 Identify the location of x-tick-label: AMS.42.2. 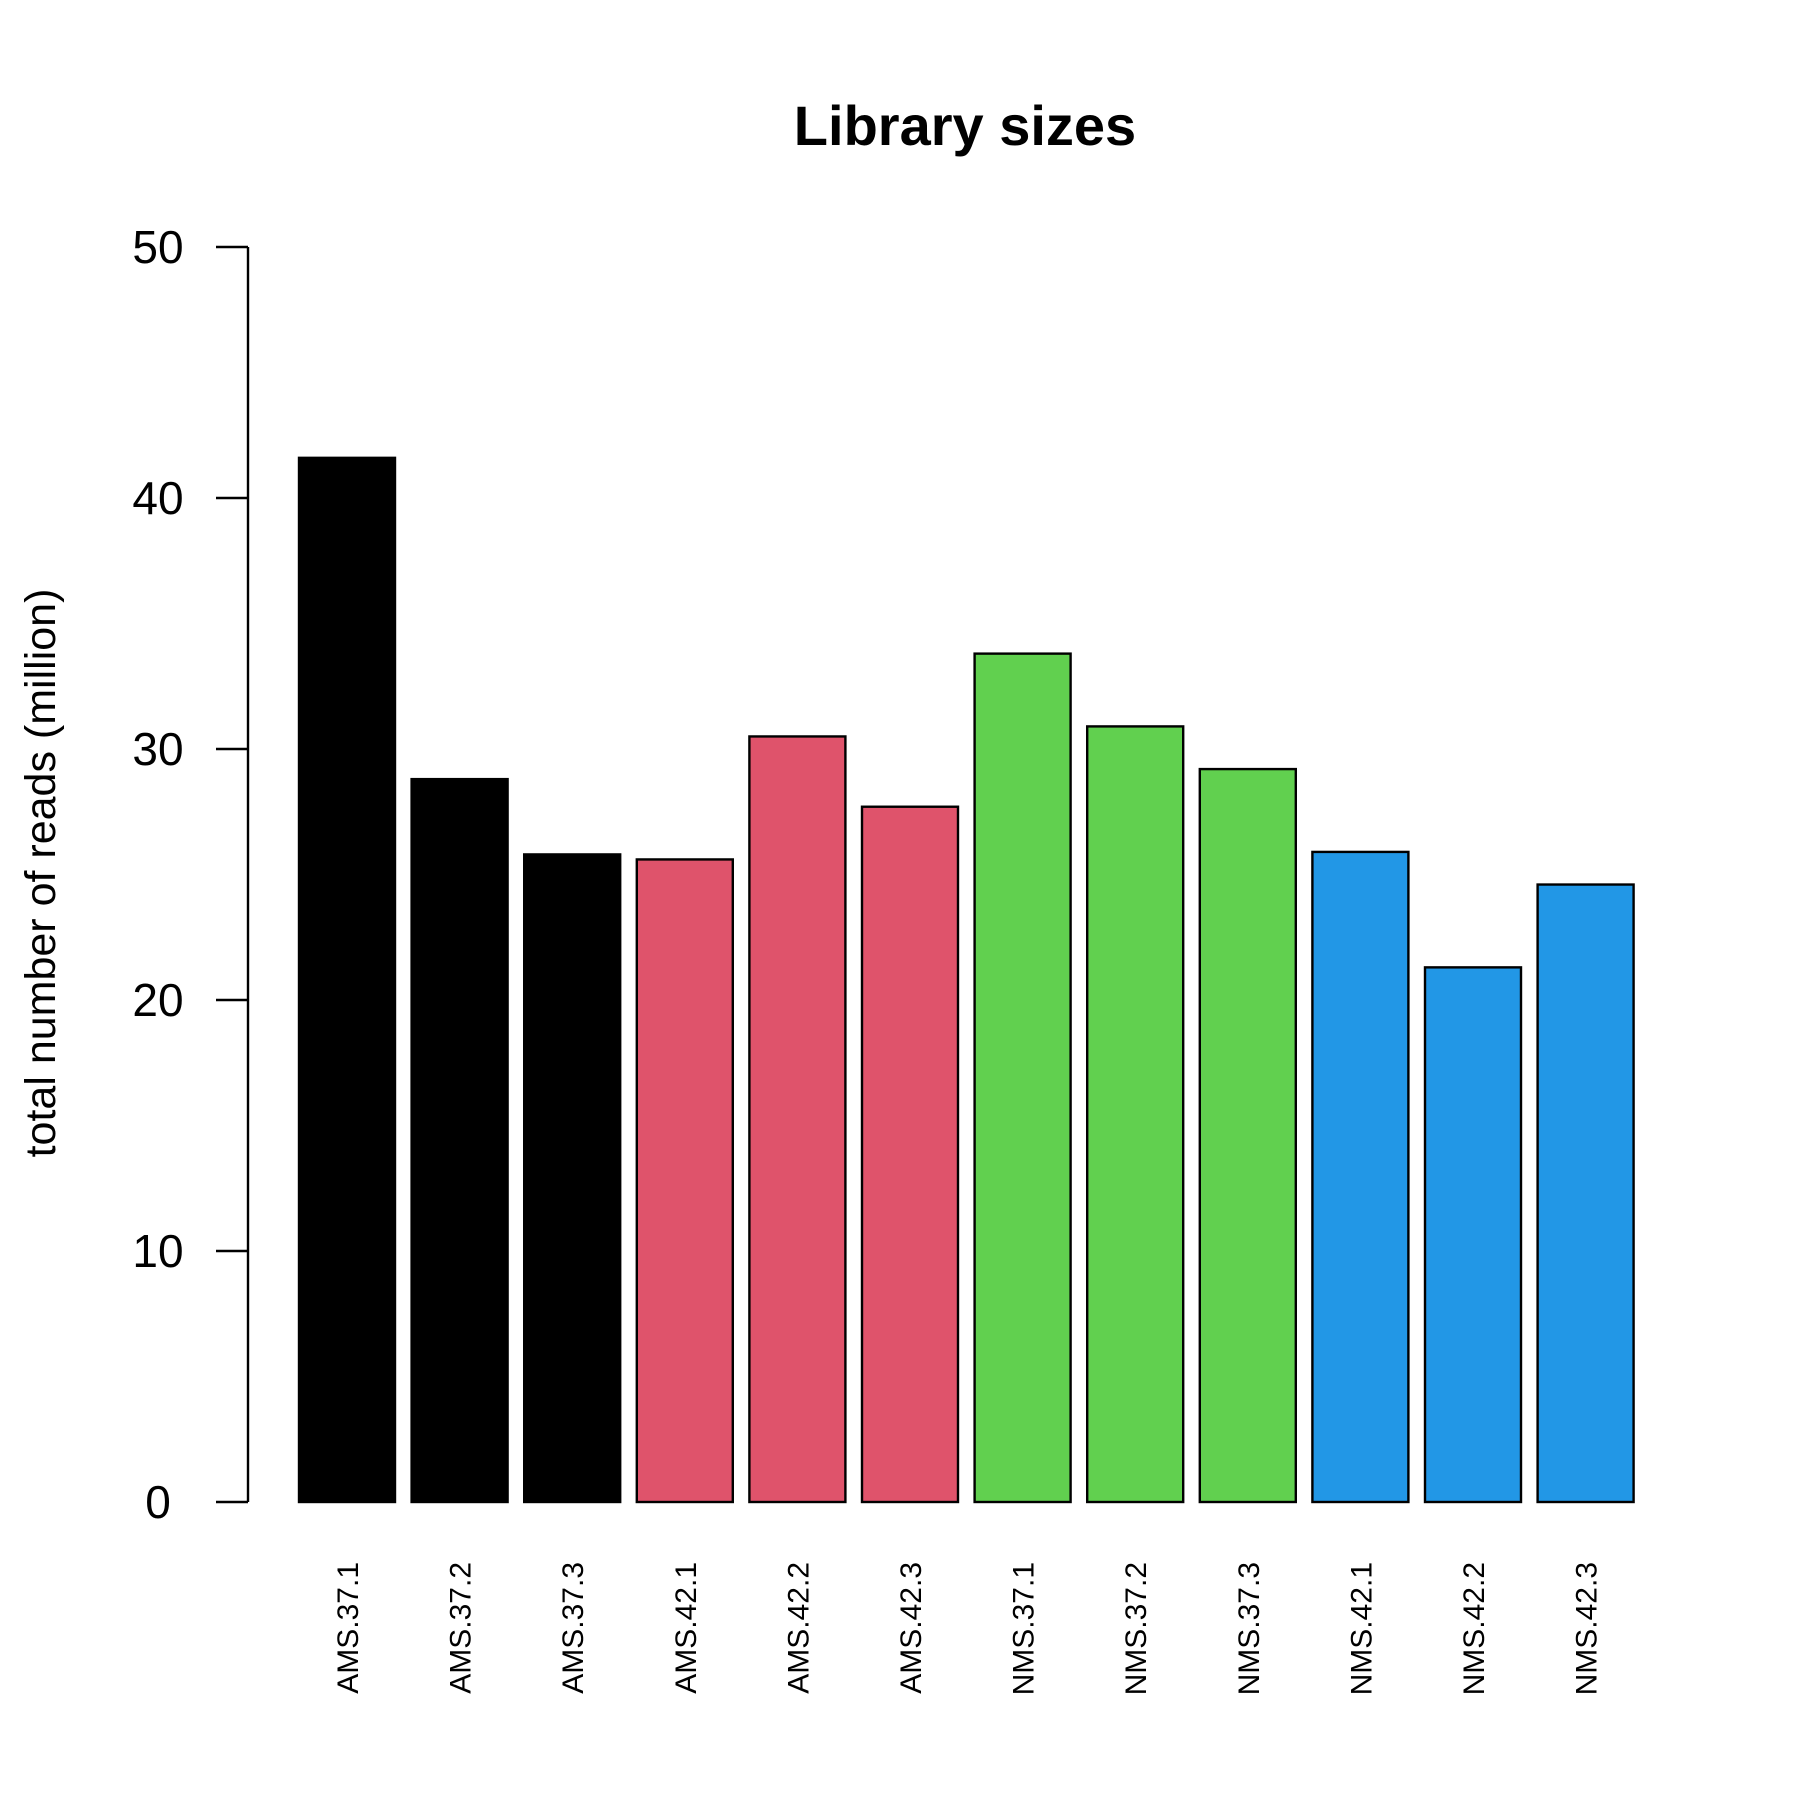
(798, 1628).